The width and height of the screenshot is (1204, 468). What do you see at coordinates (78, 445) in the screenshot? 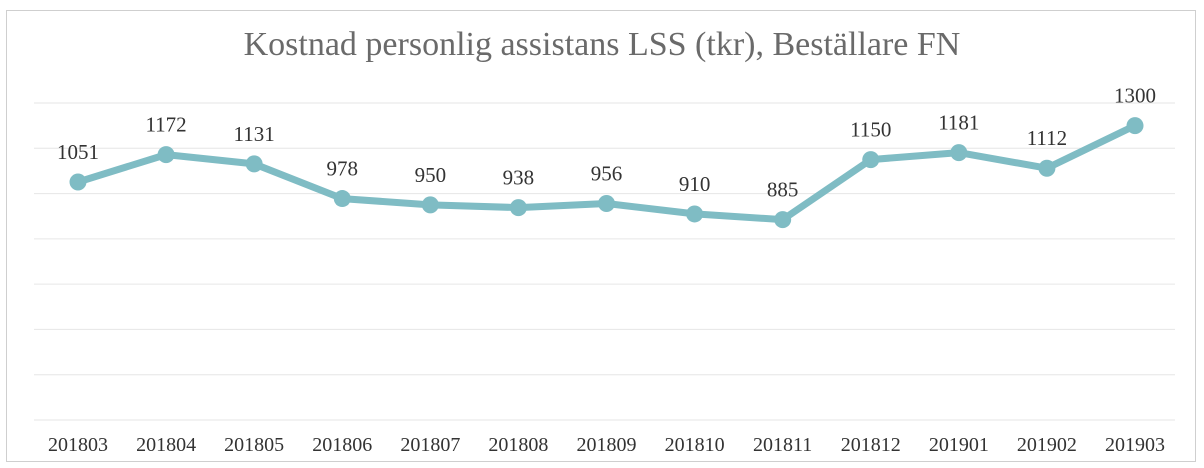
I see `x-tick-label: 201803` at bounding box center [78, 445].